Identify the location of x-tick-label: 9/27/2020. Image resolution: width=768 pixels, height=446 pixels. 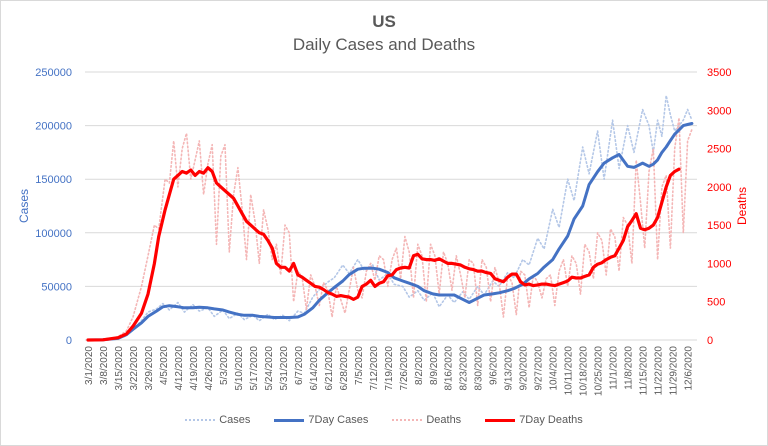
(539, 368).